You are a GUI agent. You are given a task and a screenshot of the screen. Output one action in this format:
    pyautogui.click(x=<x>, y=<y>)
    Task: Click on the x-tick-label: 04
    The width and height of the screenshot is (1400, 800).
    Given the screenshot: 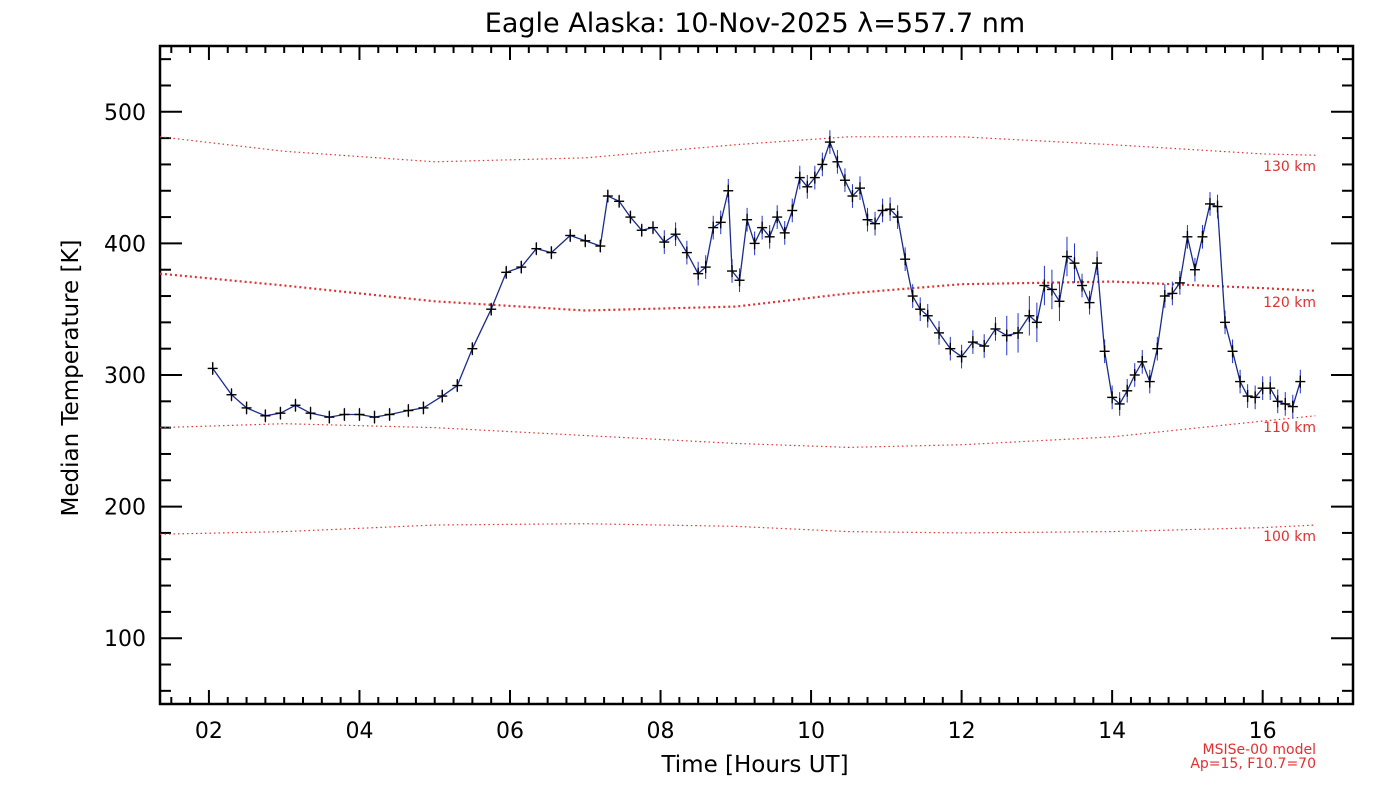 What is the action you would take?
    pyautogui.click(x=359, y=731)
    